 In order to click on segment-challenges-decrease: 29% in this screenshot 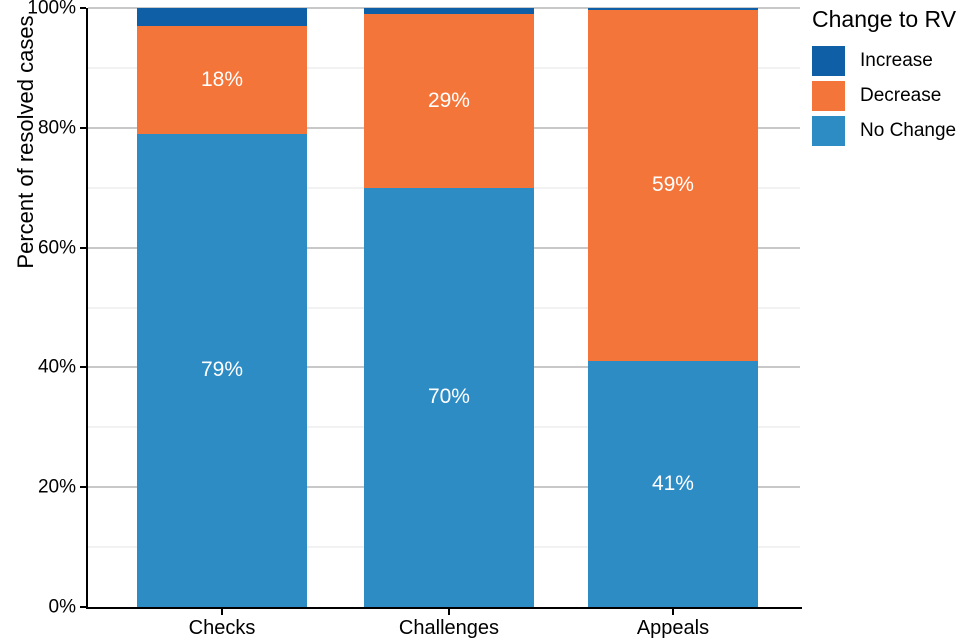, I will do `click(448, 101)`.